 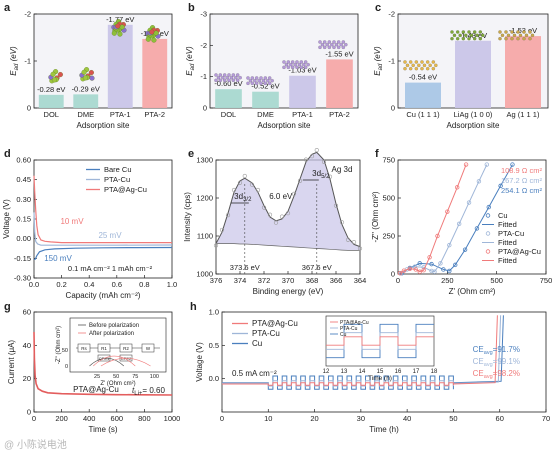 I want to click on x-tick-label: 372, so click(x=264, y=280).